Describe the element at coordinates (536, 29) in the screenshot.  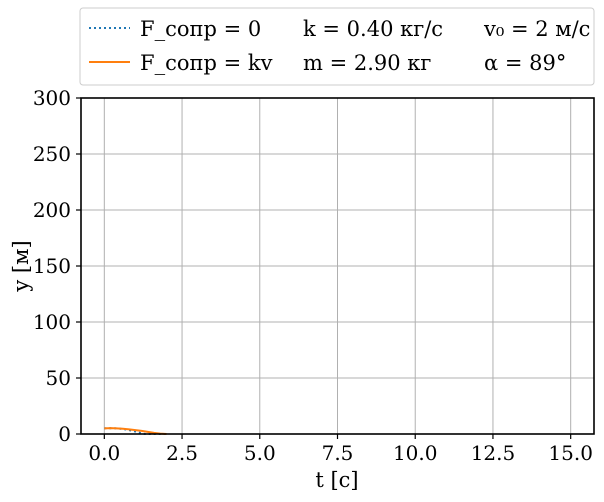
I see `legend-param-v0: v₀ = 2 м/с` at that location.